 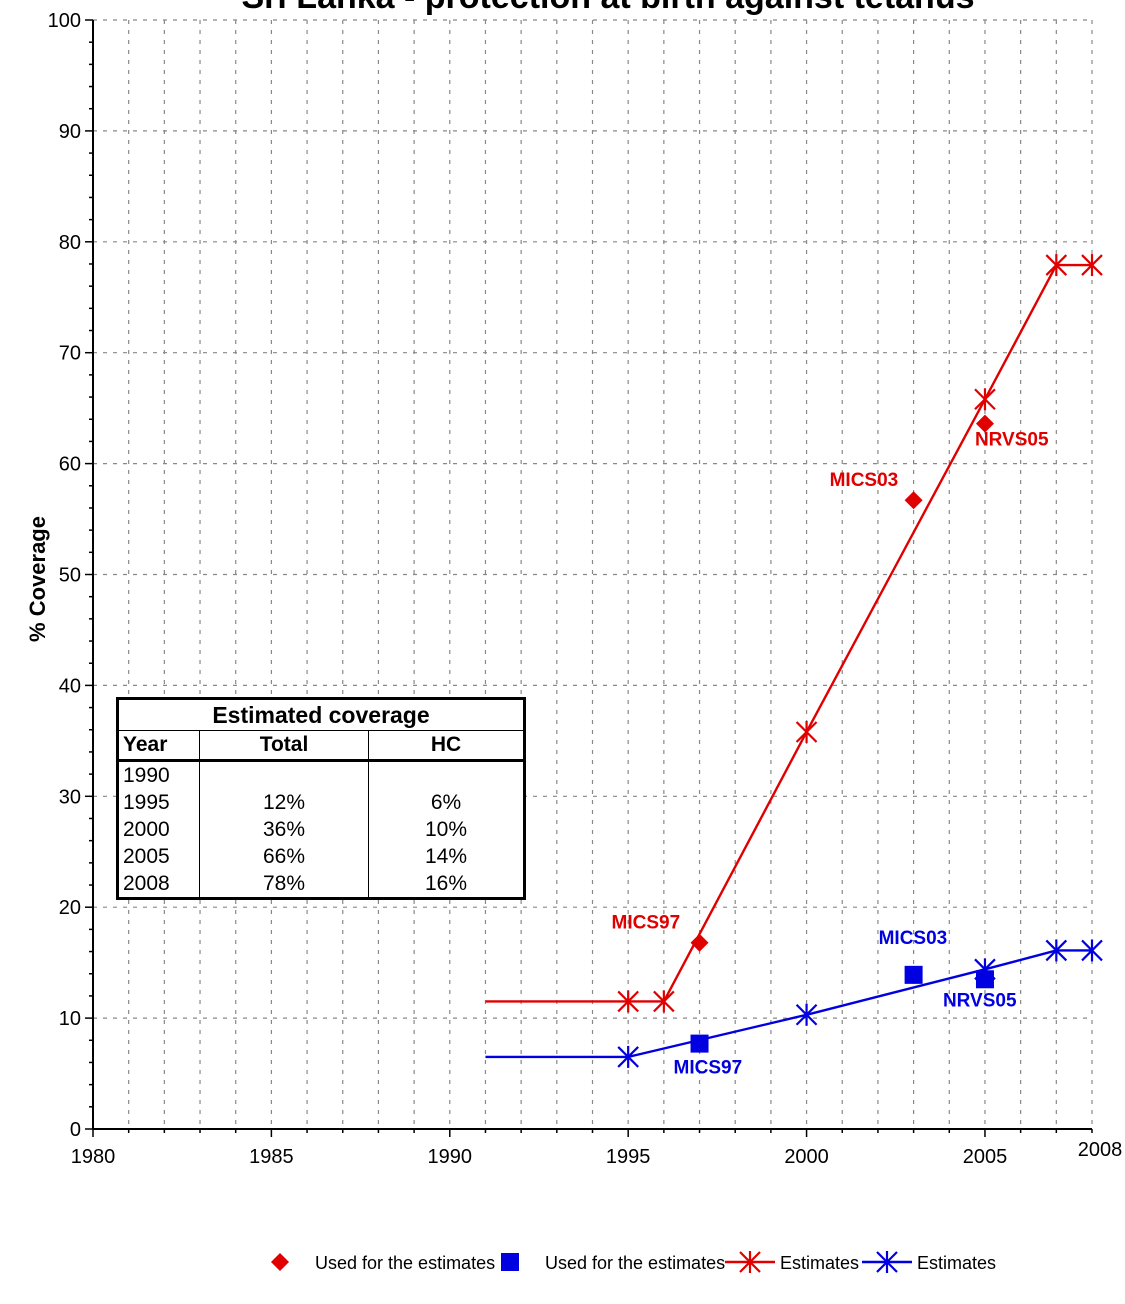 I want to click on table-row: 2008 78% 16%, so click(x=321, y=884).